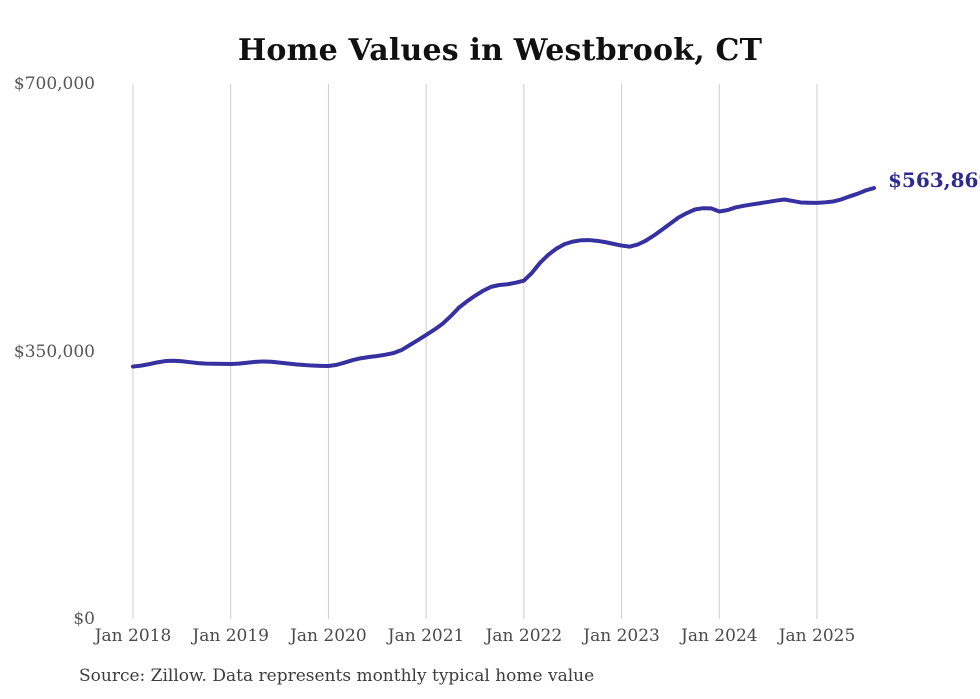 This screenshot has height=699, width=980. I want to click on y-axis-label-0: $0, so click(84, 619).